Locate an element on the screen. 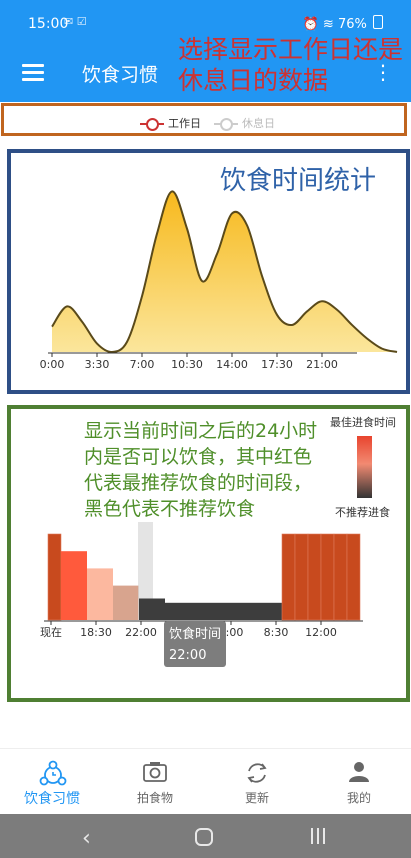 This screenshot has height=858, width=411. chart-tooltip: 饮食时间 22:00 is located at coordinates (195, 644).